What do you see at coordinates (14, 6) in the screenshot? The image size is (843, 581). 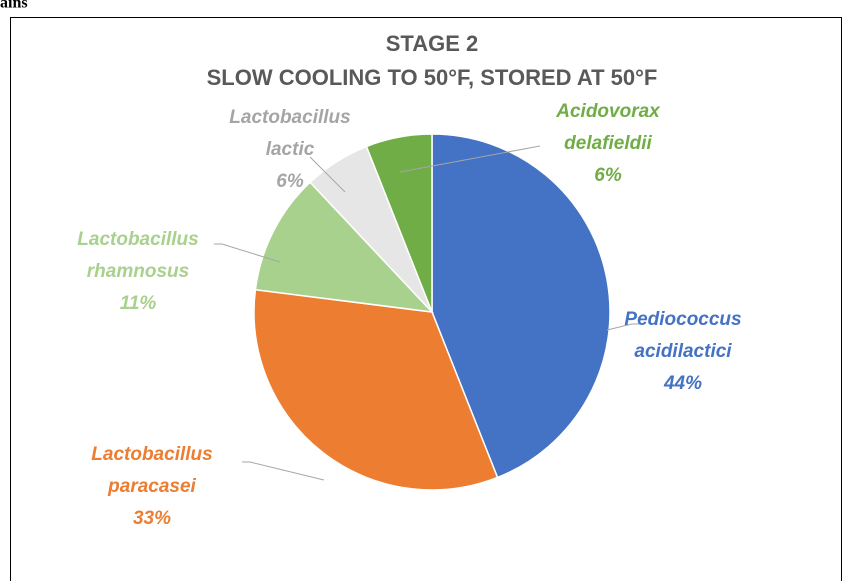 I see `page-fragment: ains` at bounding box center [14, 6].